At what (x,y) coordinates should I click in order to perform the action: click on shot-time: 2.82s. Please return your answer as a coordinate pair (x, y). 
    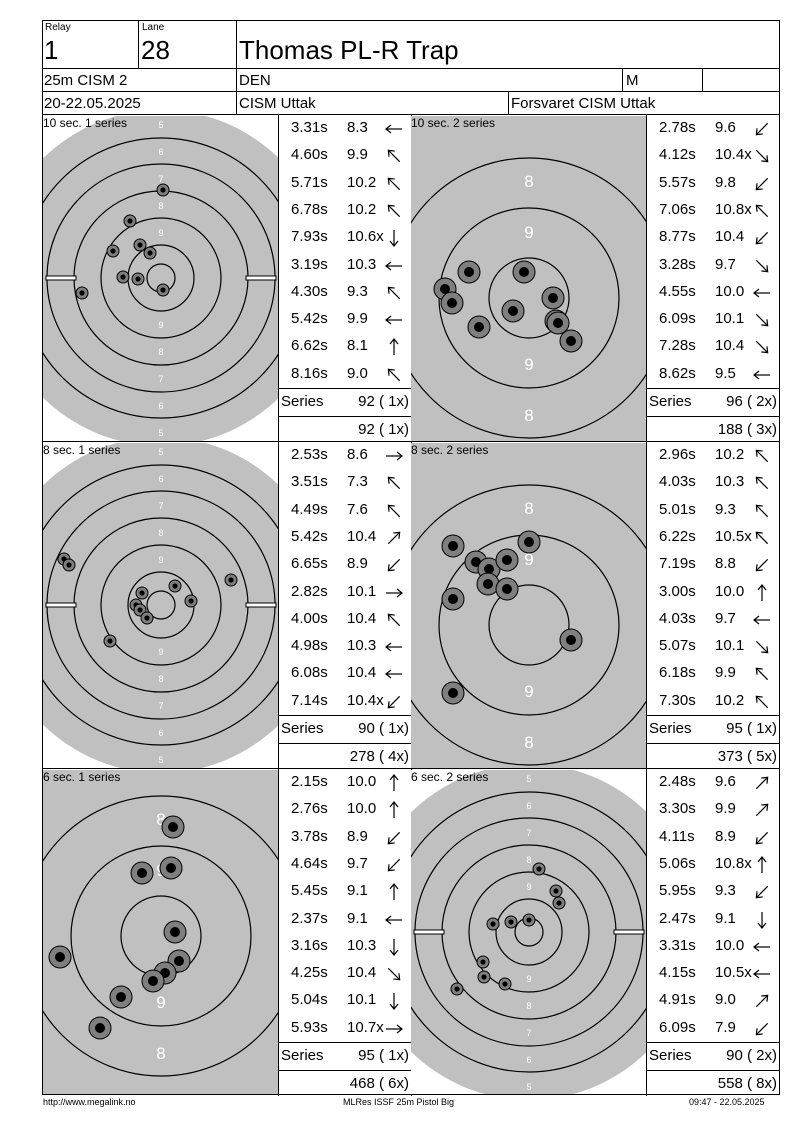
    Looking at the image, I should click on (309, 591).